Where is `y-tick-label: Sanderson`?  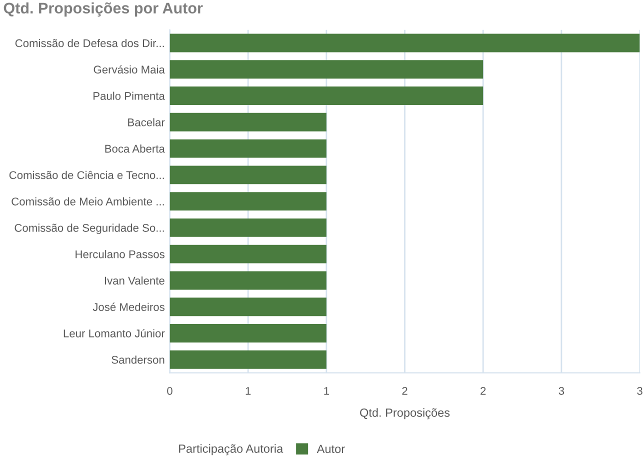 y-tick-label: Sanderson is located at coordinates (138, 360).